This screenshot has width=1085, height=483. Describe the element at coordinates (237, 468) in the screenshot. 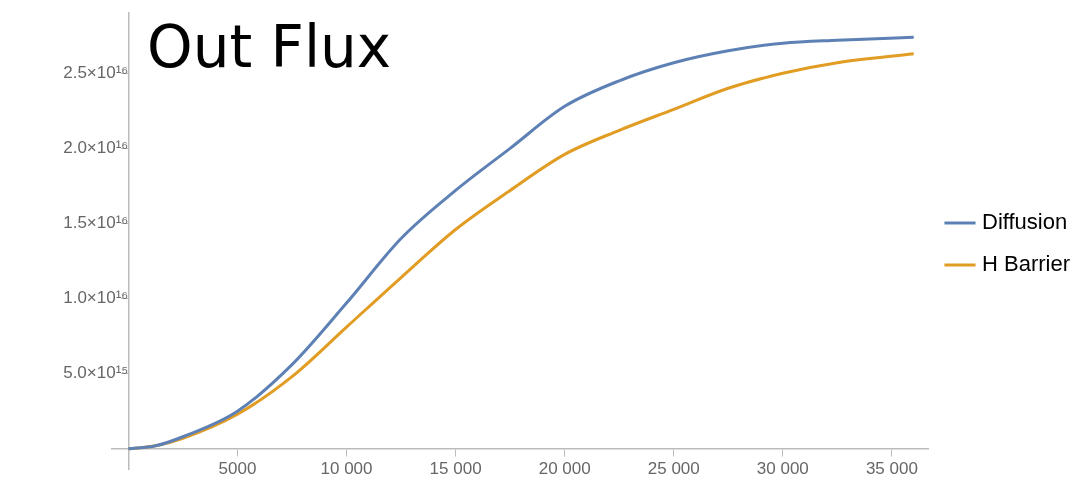

I see `x-tick-label: 5000` at that location.